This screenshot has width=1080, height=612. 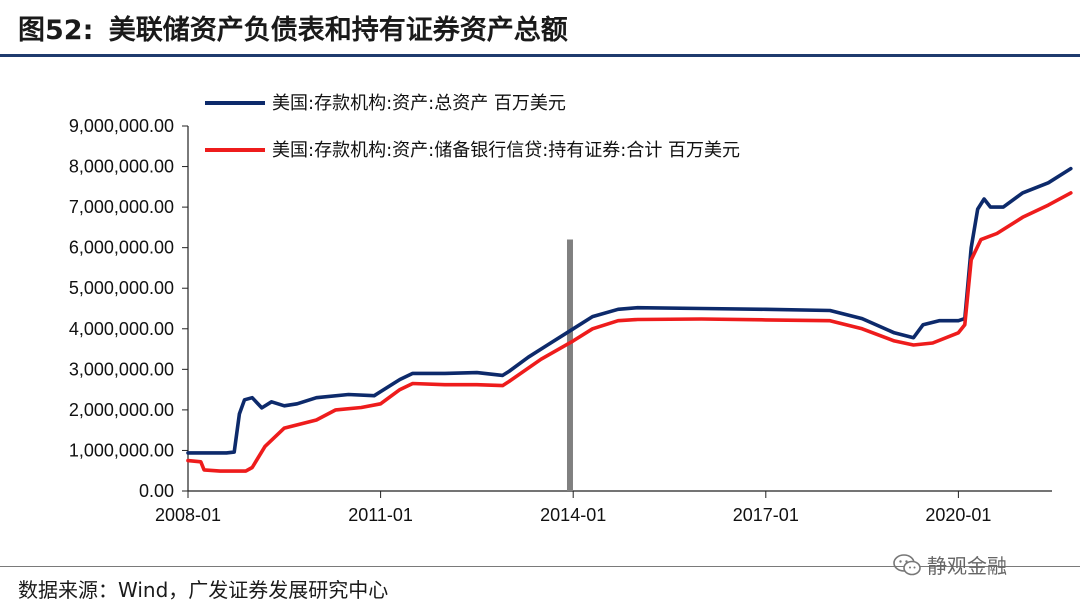 What do you see at coordinates (540, 55) in the screenshot?
I see `header-rule` at bounding box center [540, 55].